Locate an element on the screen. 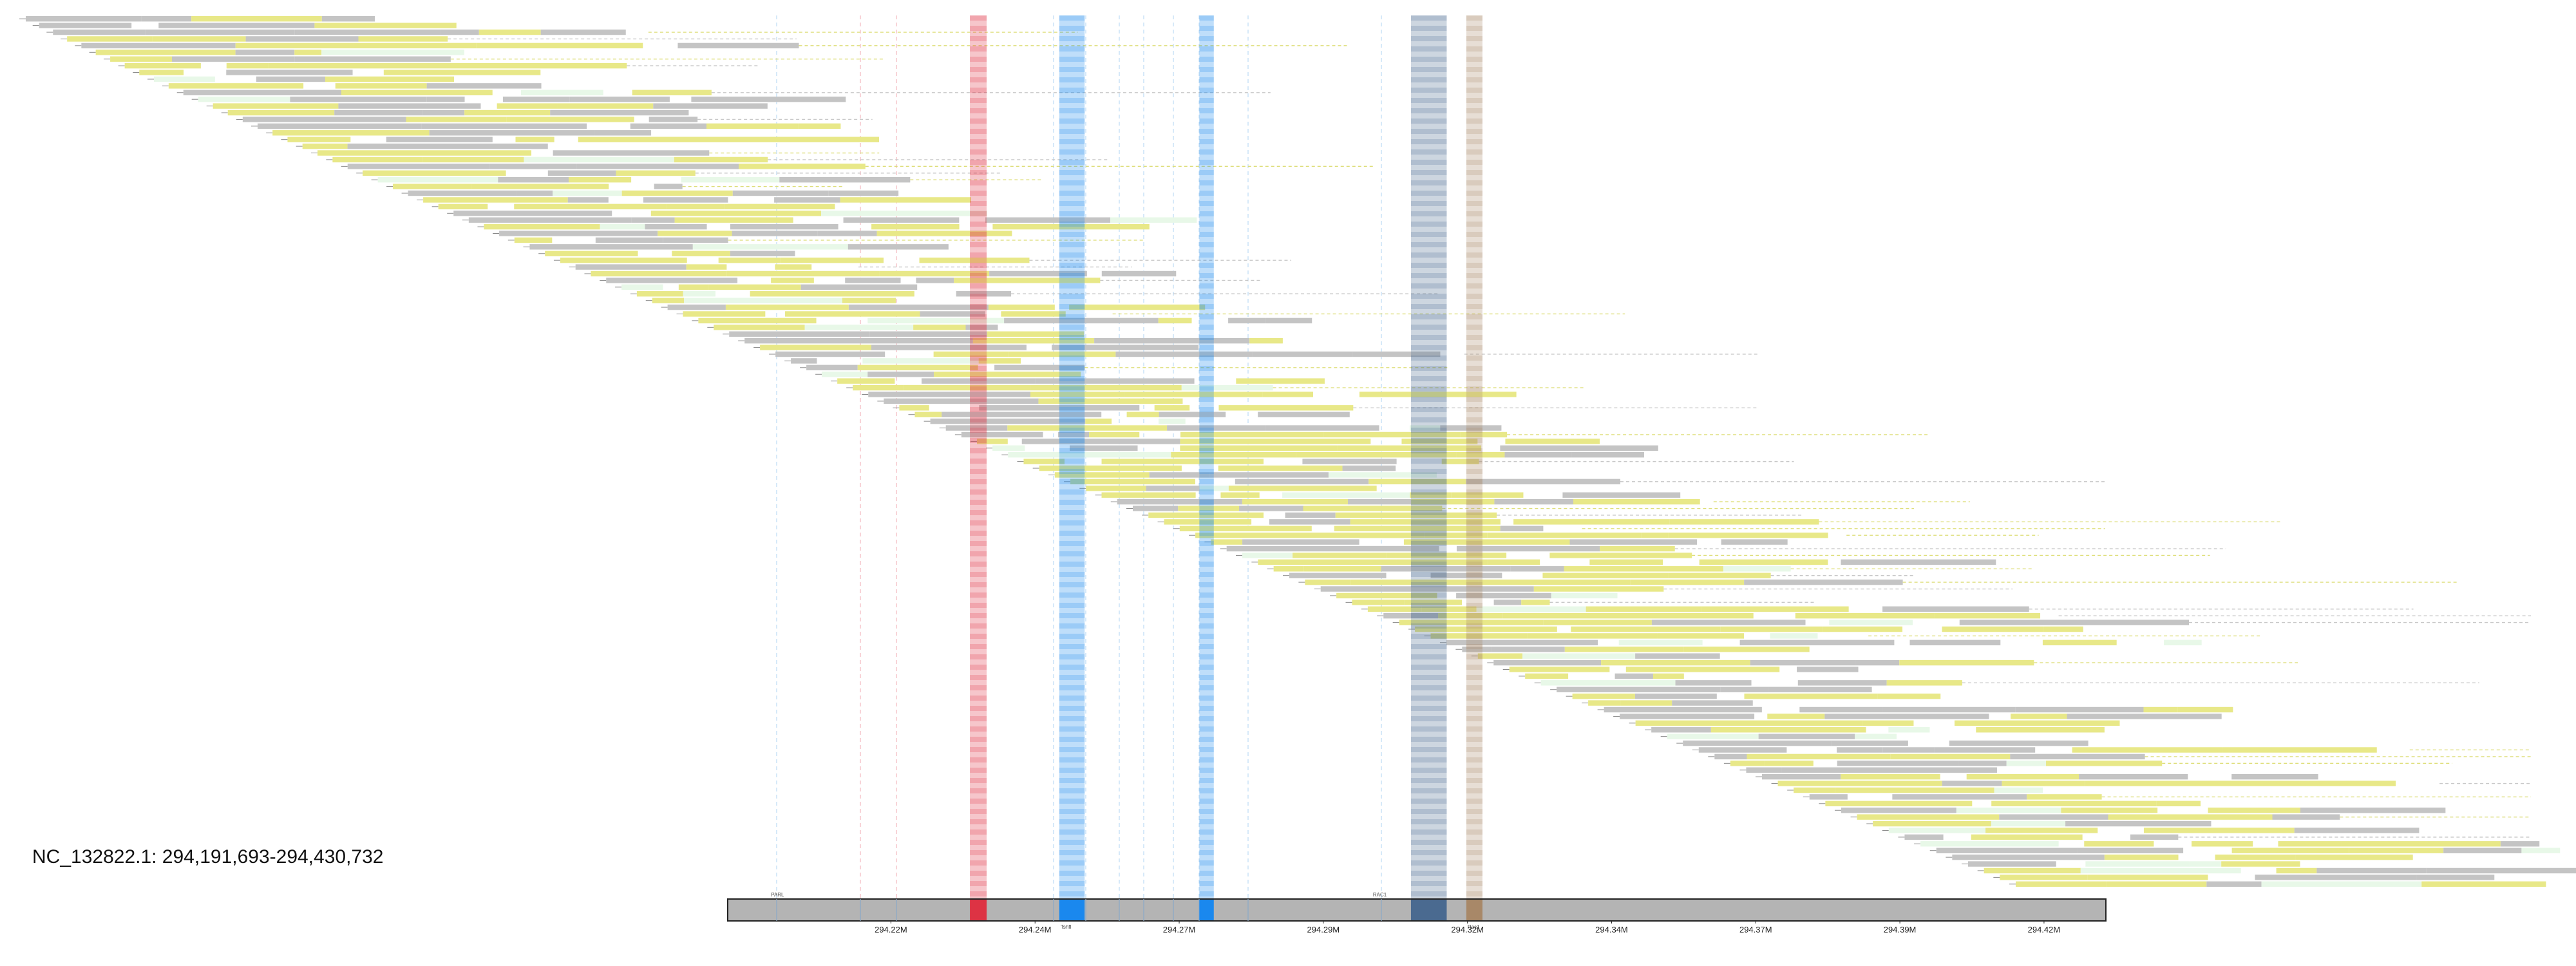 Image resolution: width=2576 pixels, height=966 pixels. axis-tick-label: 294.24M is located at coordinates (1035, 930).